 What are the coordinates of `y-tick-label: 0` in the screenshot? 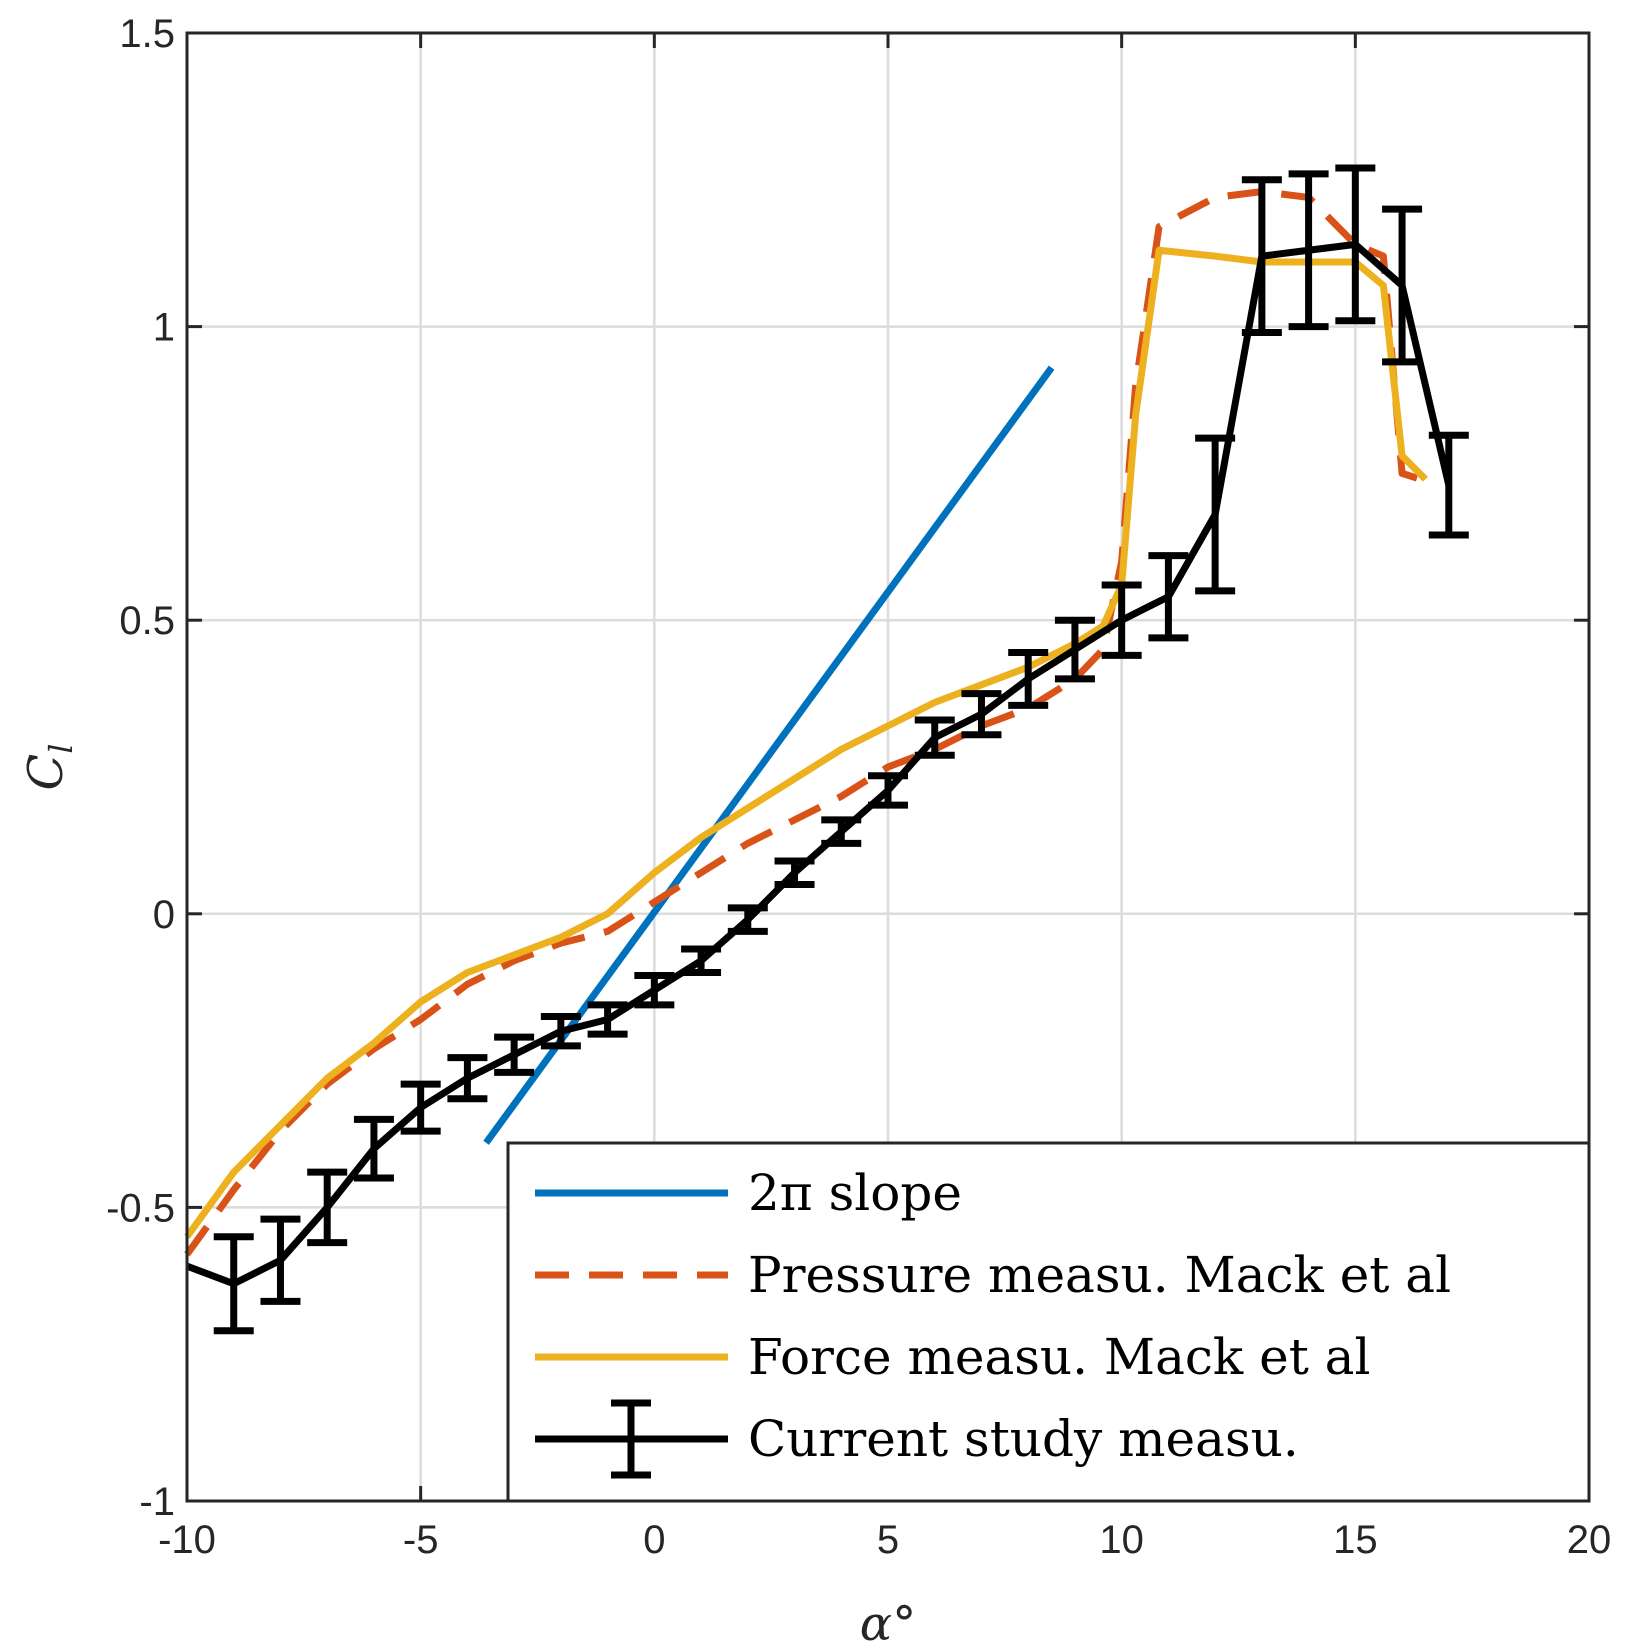 It's located at (164, 915).